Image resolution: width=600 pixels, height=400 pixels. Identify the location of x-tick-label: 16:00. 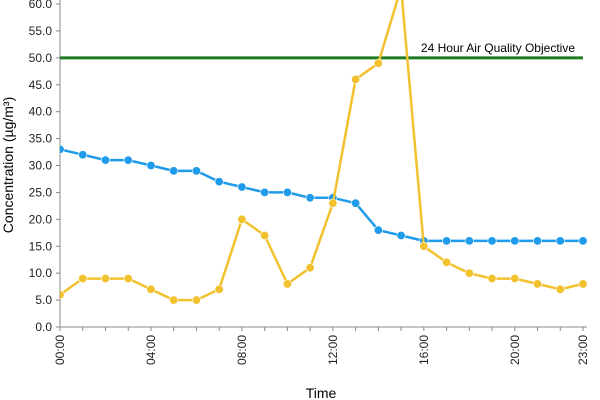
(424, 350).